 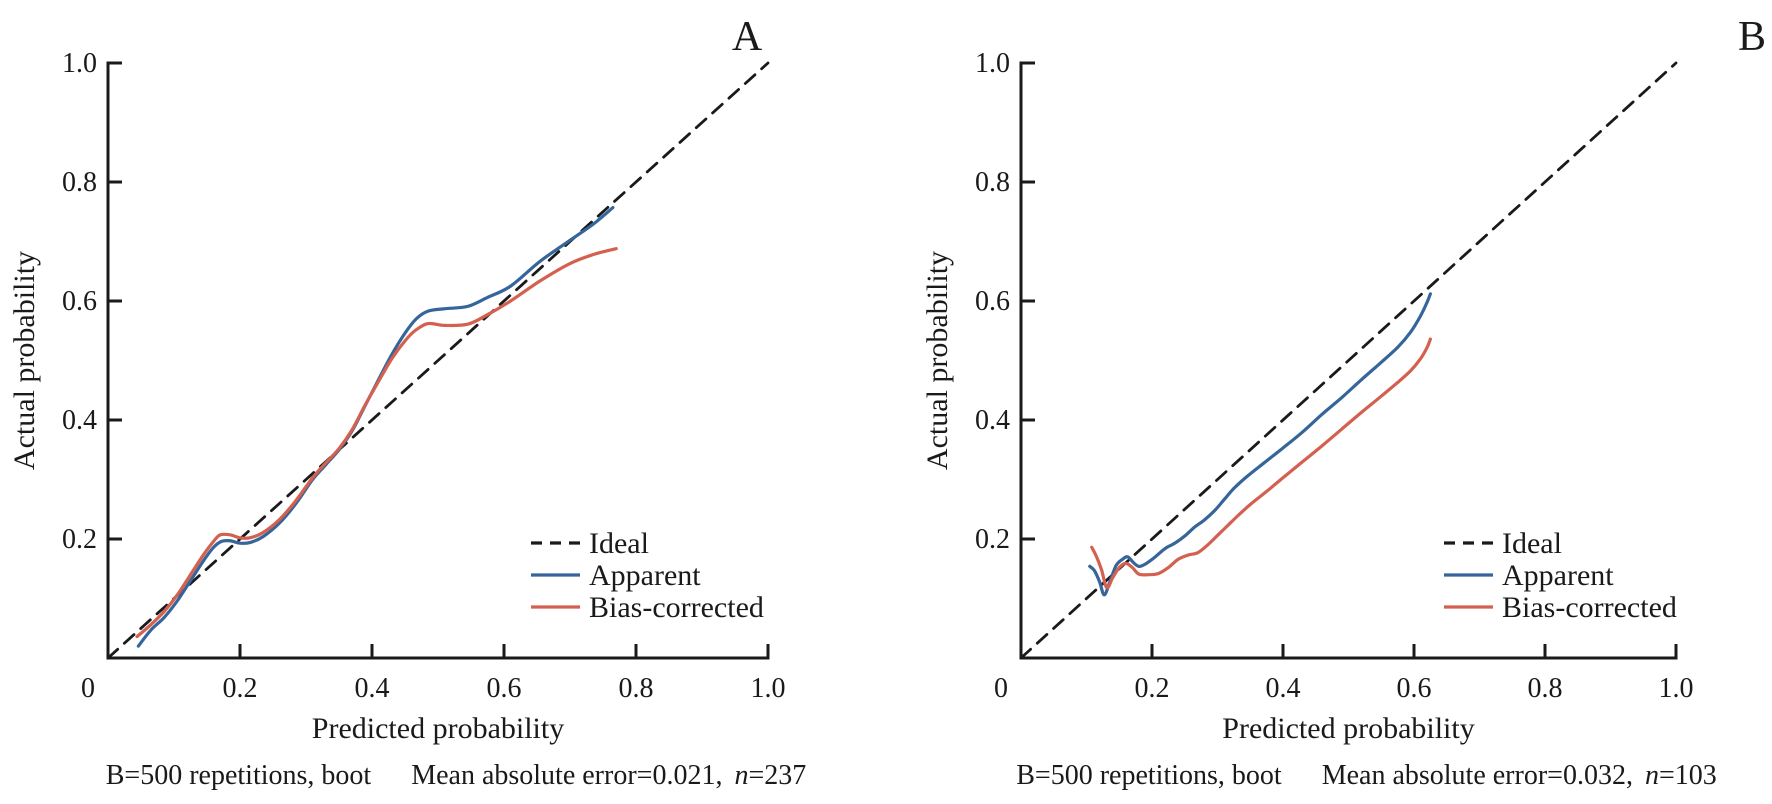 I want to click on panel-A-xtick-label: 1.0, so click(x=768, y=688).